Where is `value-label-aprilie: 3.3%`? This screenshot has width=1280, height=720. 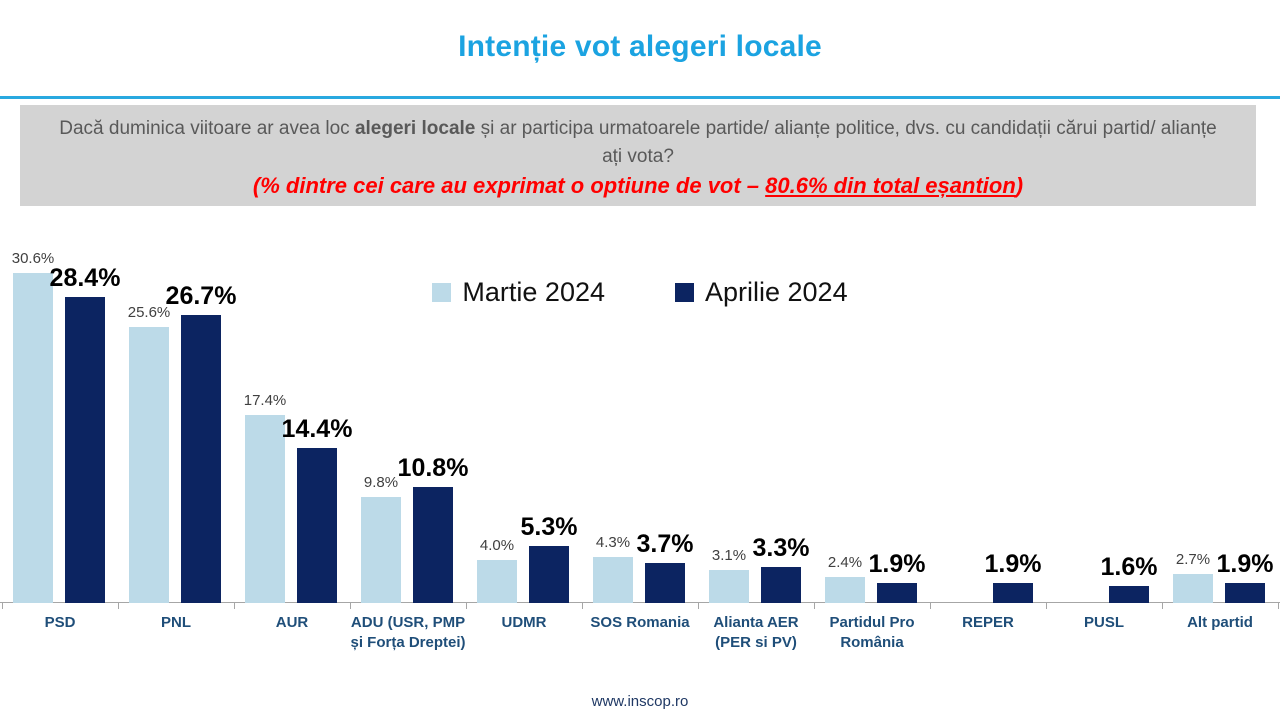
value-label-aprilie: 3.3% is located at coordinates (781, 548).